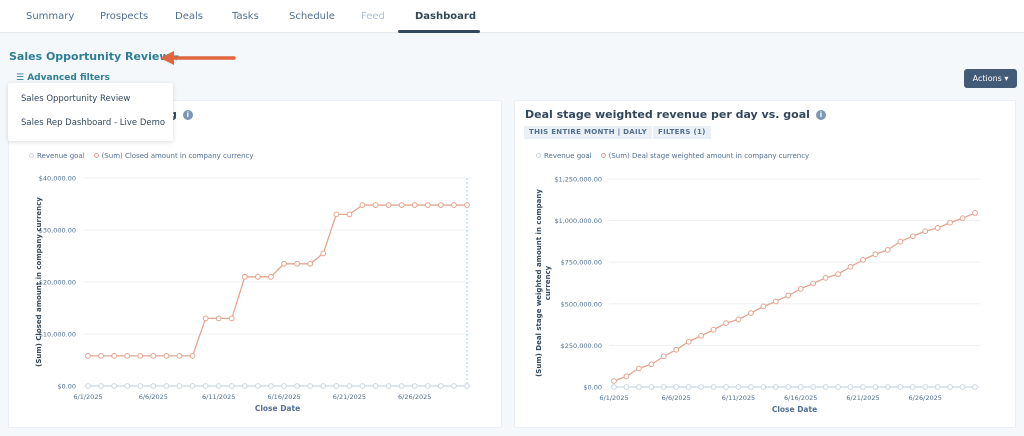 This screenshot has height=436, width=1024. Describe the element at coordinates (245, 16) in the screenshot. I see `tab-tasks: Tasks` at that location.